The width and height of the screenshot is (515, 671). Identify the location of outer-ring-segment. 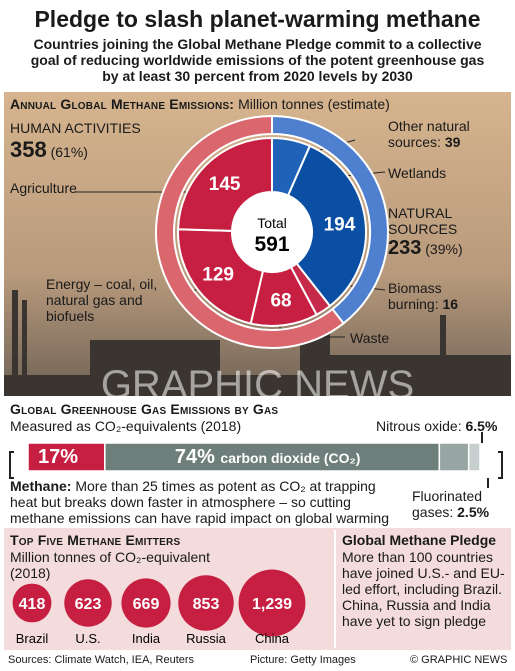
(250, 231).